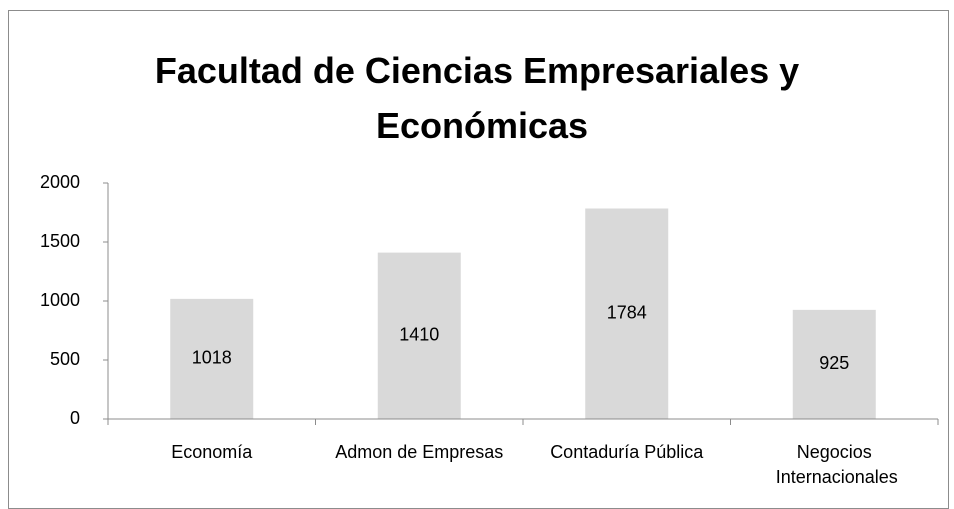 This screenshot has height=509, width=954. What do you see at coordinates (65, 359) in the screenshot?
I see `y-tick-label: 500` at bounding box center [65, 359].